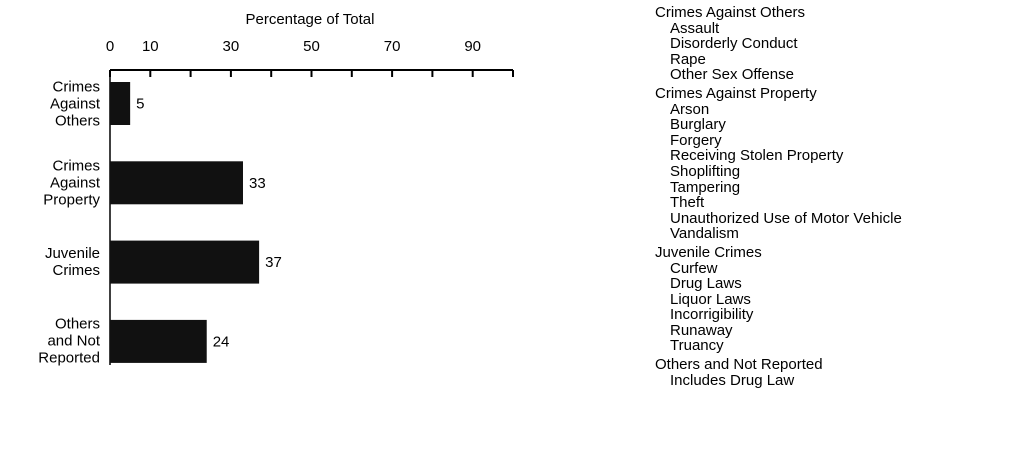 The height and width of the screenshot is (472, 1015). Describe the element at coordinates (734, 44) in the screenshot. I see `legend-item: Disorderly Conduct` at that location.